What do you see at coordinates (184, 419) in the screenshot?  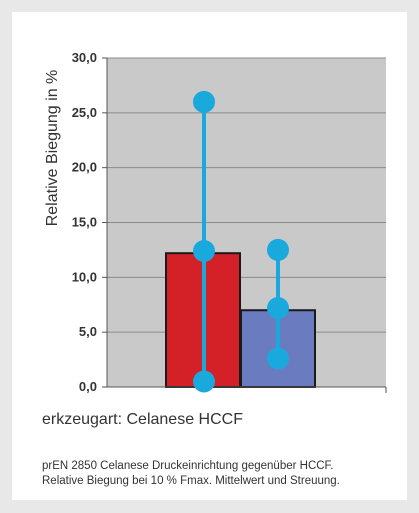 I see `caption-value: Celanese HCCF` at bounding box center [184, 419].